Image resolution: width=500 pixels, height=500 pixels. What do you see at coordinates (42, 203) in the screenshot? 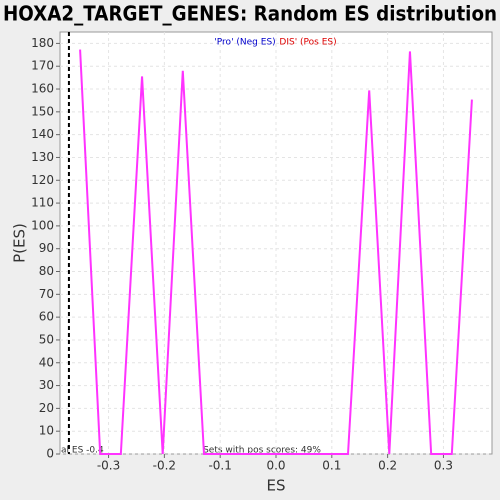
I see `y-tick-label: 110` at bounding box center [42, 203].